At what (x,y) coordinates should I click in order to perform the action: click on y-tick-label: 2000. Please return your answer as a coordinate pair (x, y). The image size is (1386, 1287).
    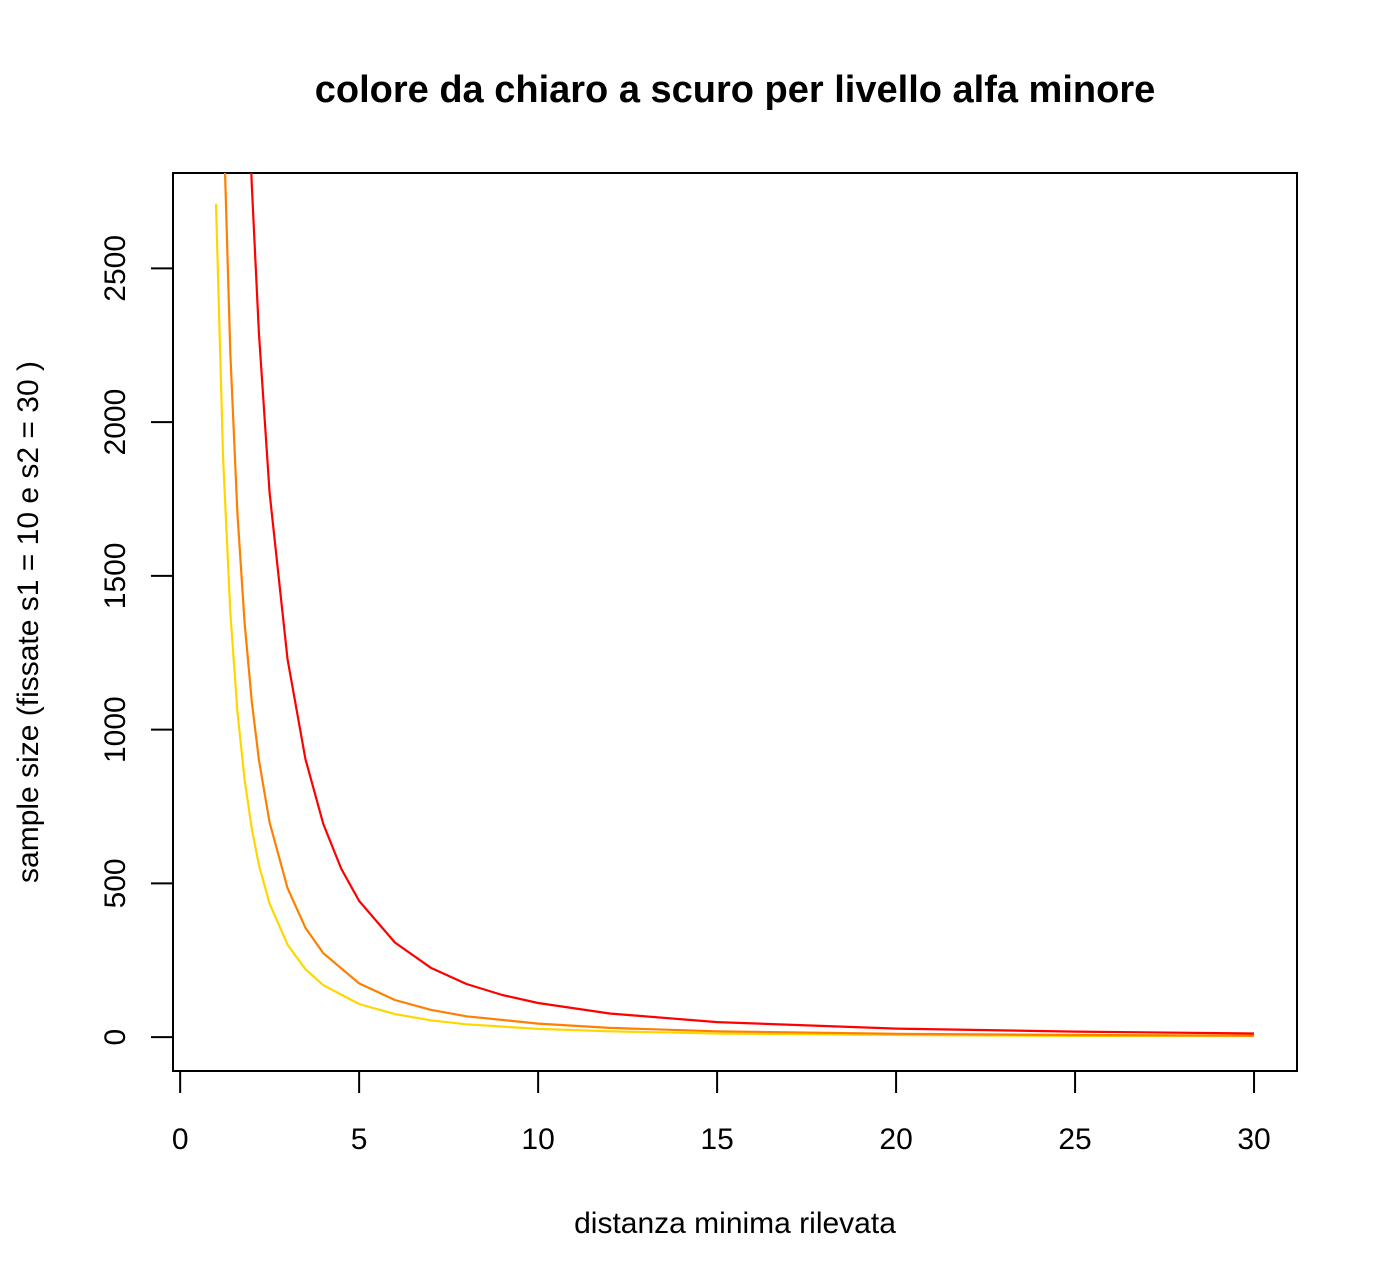
    Looking at the image, I should click on (115, 422).